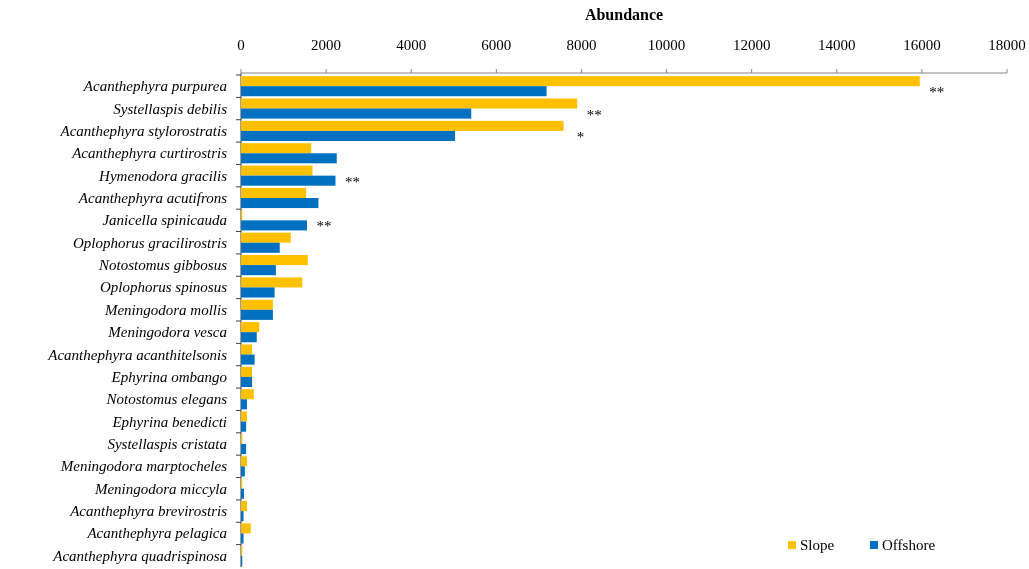 Image resolution: width=1029 pixels, height=569 pixels. What do you see at coordinates (163, 287) in the screenshot?
I see `y-tick-label: Oplophorus spinosus` at bounding box center [163, 287].